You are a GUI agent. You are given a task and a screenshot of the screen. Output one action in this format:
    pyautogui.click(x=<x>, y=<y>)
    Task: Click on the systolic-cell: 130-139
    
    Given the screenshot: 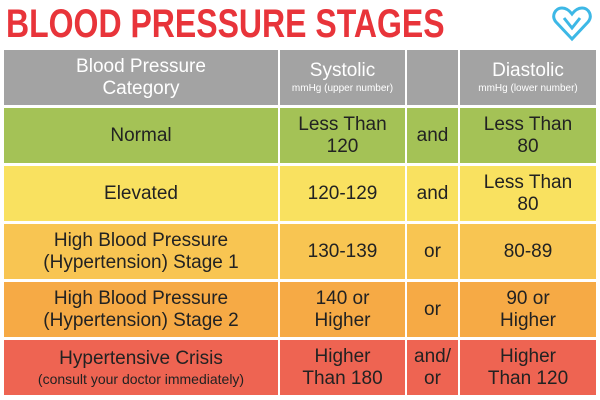 What is the action you would take?
    pyautogui.click(x=342, y=251)
    